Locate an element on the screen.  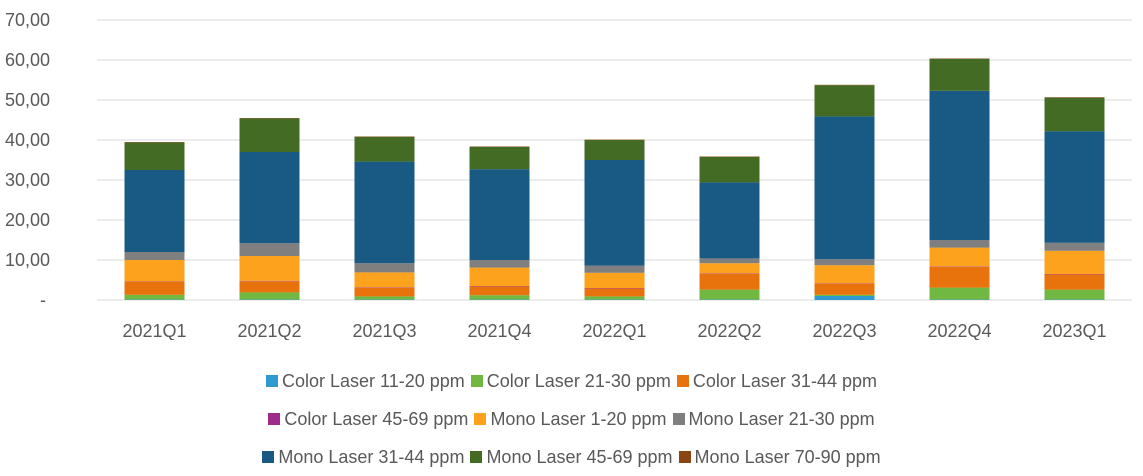
bar-stack-2021Q1 is located at coordinates (155, 221).